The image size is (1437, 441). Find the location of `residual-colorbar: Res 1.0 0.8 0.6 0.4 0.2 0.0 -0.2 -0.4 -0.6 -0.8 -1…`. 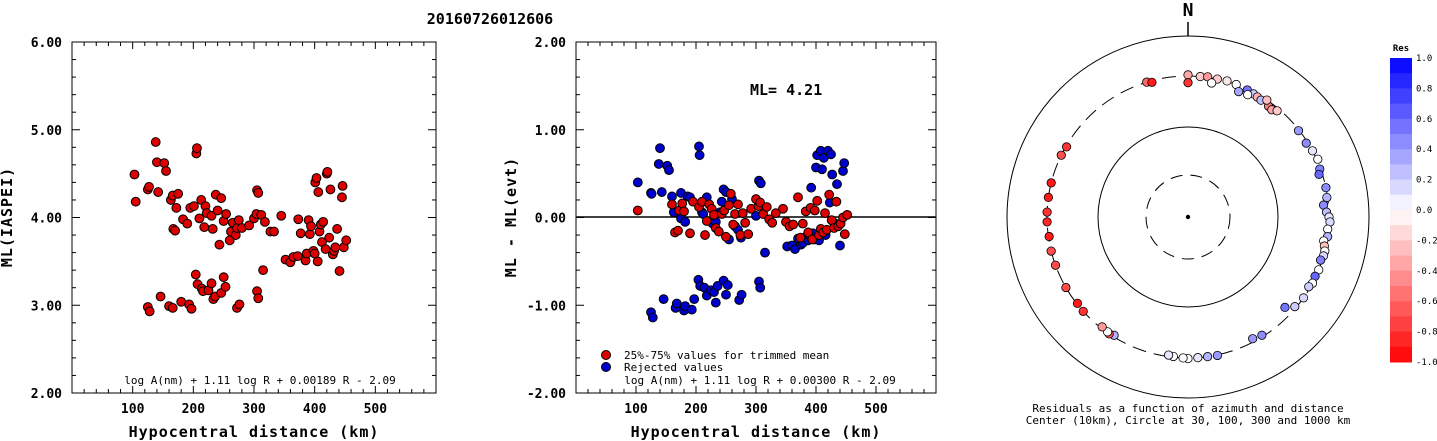

residual-colorbar: Res 1.0 0.8 0.6 0.4 0.2 0.0 -0.2 -0.4 -0.6 -0.8 -1… is located at coordinates (1413, 206).